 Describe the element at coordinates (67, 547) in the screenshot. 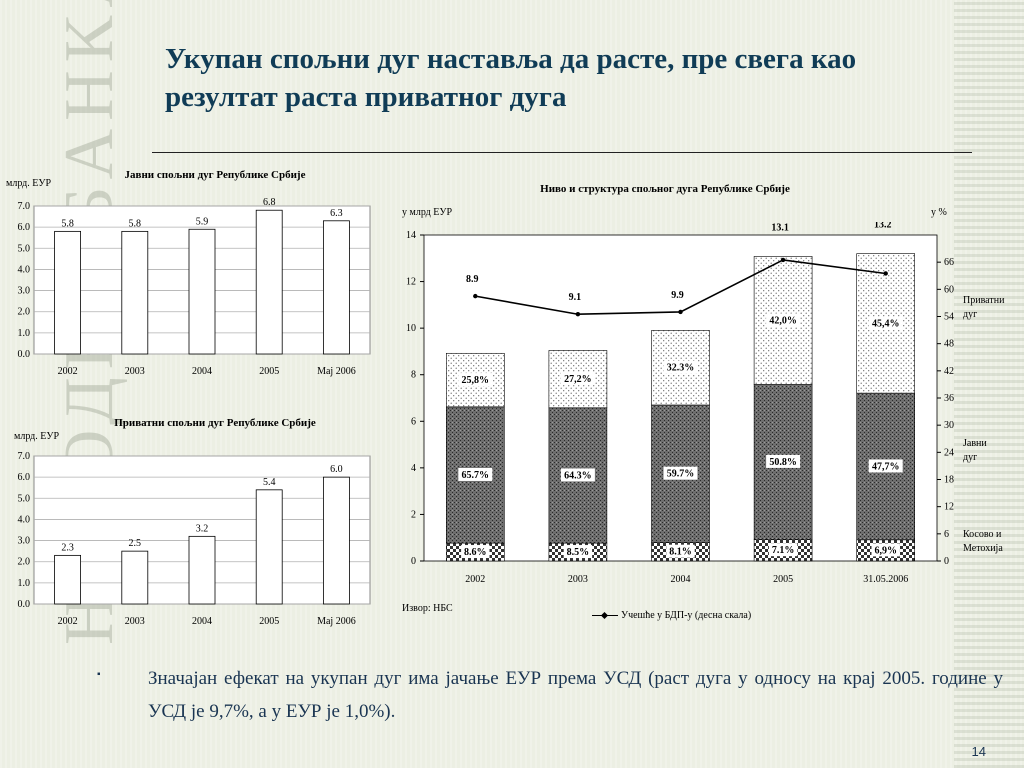

I see `private-debt-data-label: 2.3` at that location.